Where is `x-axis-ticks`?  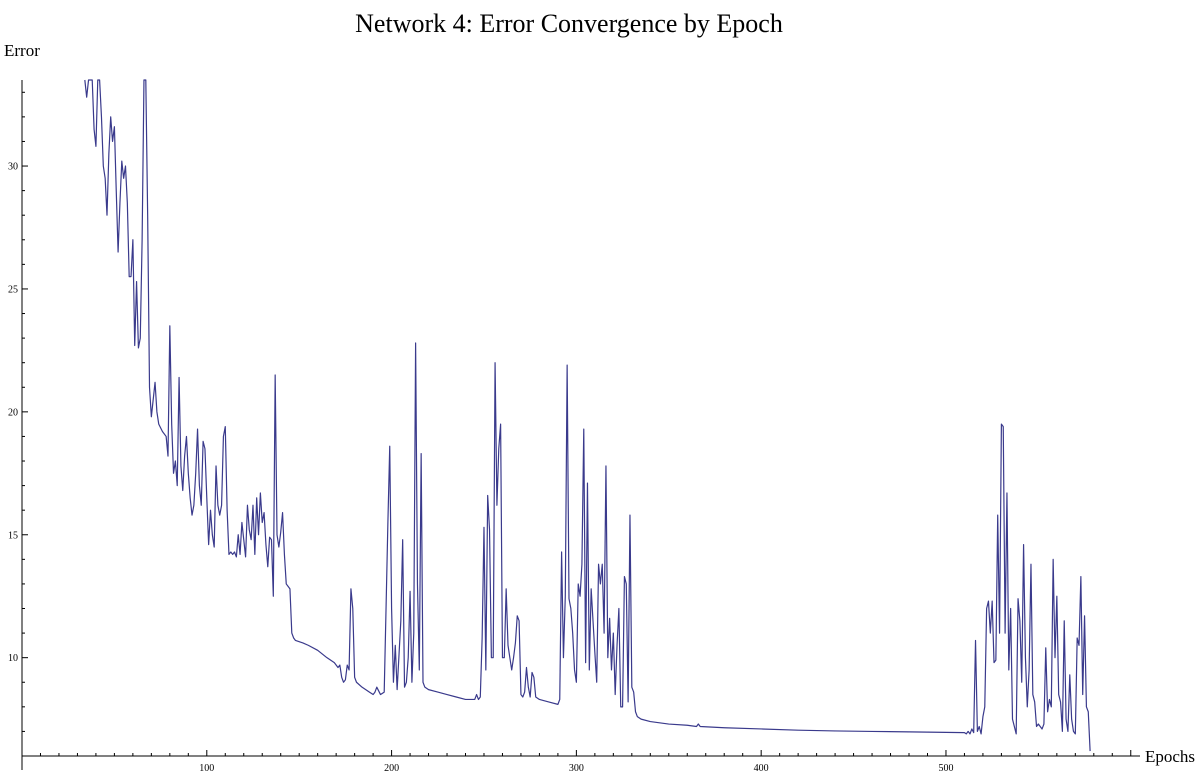 x-axis-ticks is located at coordinates (585, 753).